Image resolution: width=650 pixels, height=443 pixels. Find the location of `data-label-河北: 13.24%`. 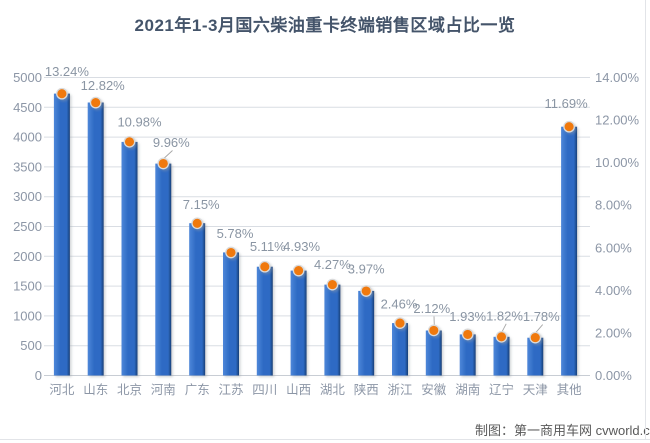

data-label-河北: 13.24% is located at coordinates (67, 71).